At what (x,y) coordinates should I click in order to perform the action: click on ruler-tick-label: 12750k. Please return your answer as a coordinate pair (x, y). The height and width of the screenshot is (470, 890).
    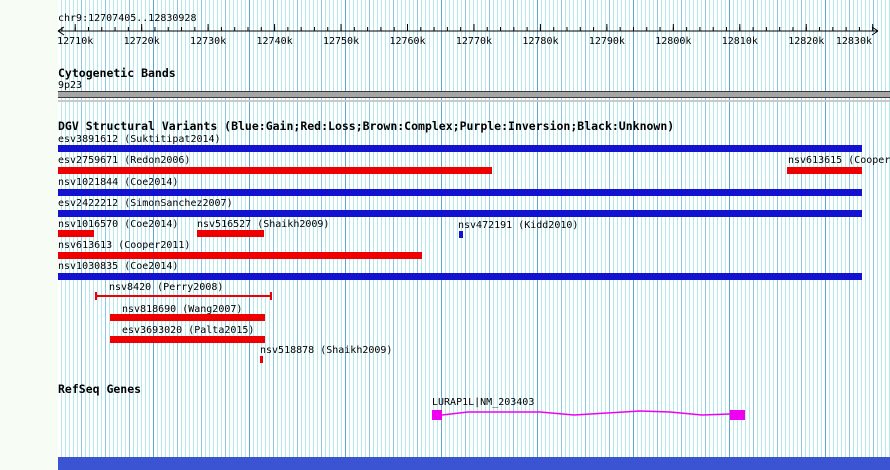
    Looking at the image, I should click on (341, 41).